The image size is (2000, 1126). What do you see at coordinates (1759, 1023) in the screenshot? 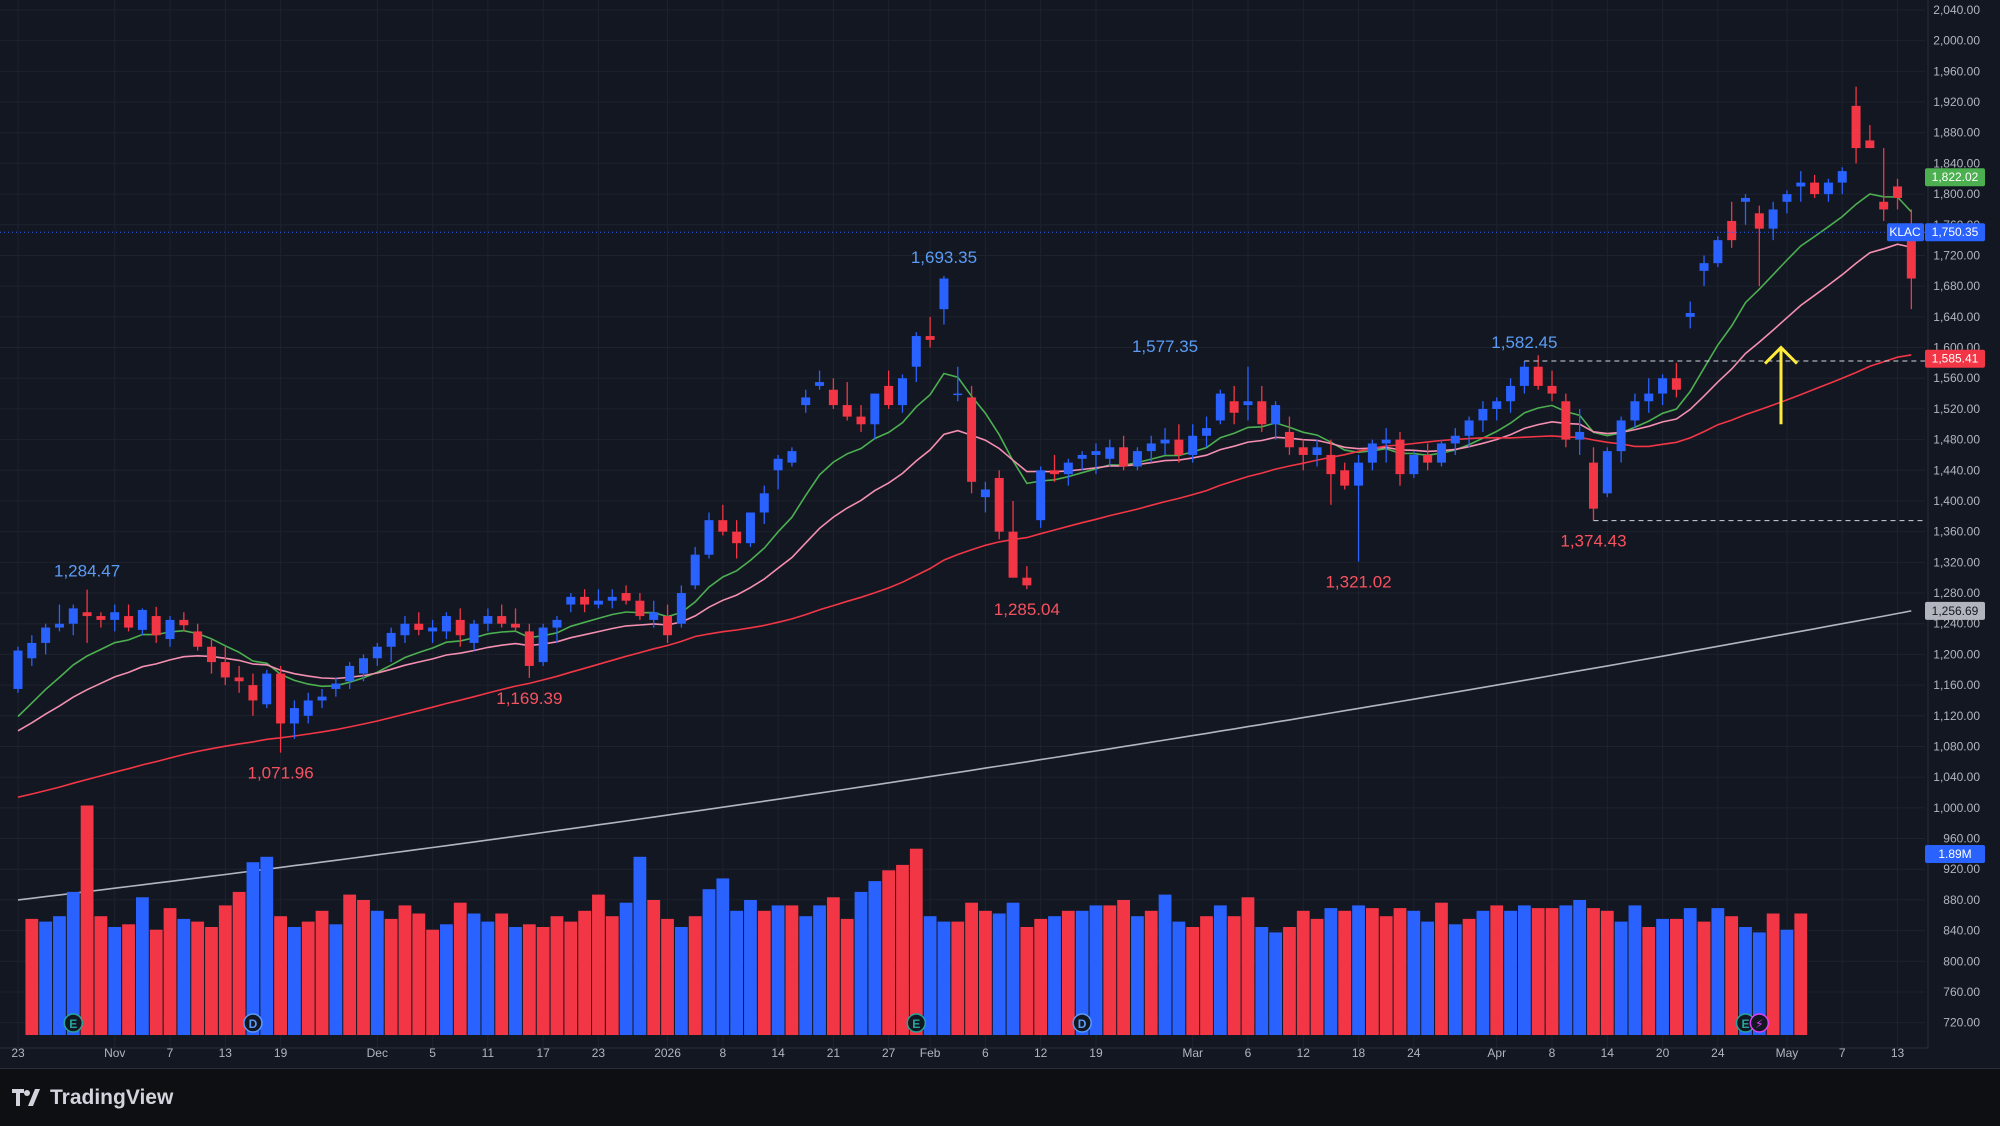
I see `split-marker-icon: ⚡` at bounding box center [1759, 1023].